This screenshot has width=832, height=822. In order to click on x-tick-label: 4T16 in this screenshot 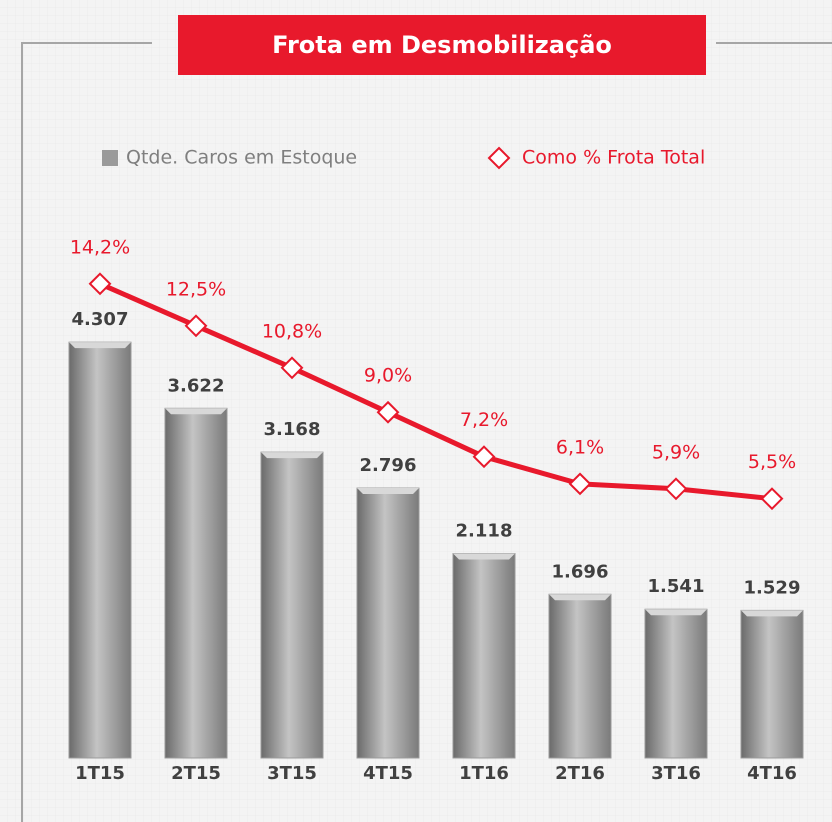, I will do `click(772, 773)`.